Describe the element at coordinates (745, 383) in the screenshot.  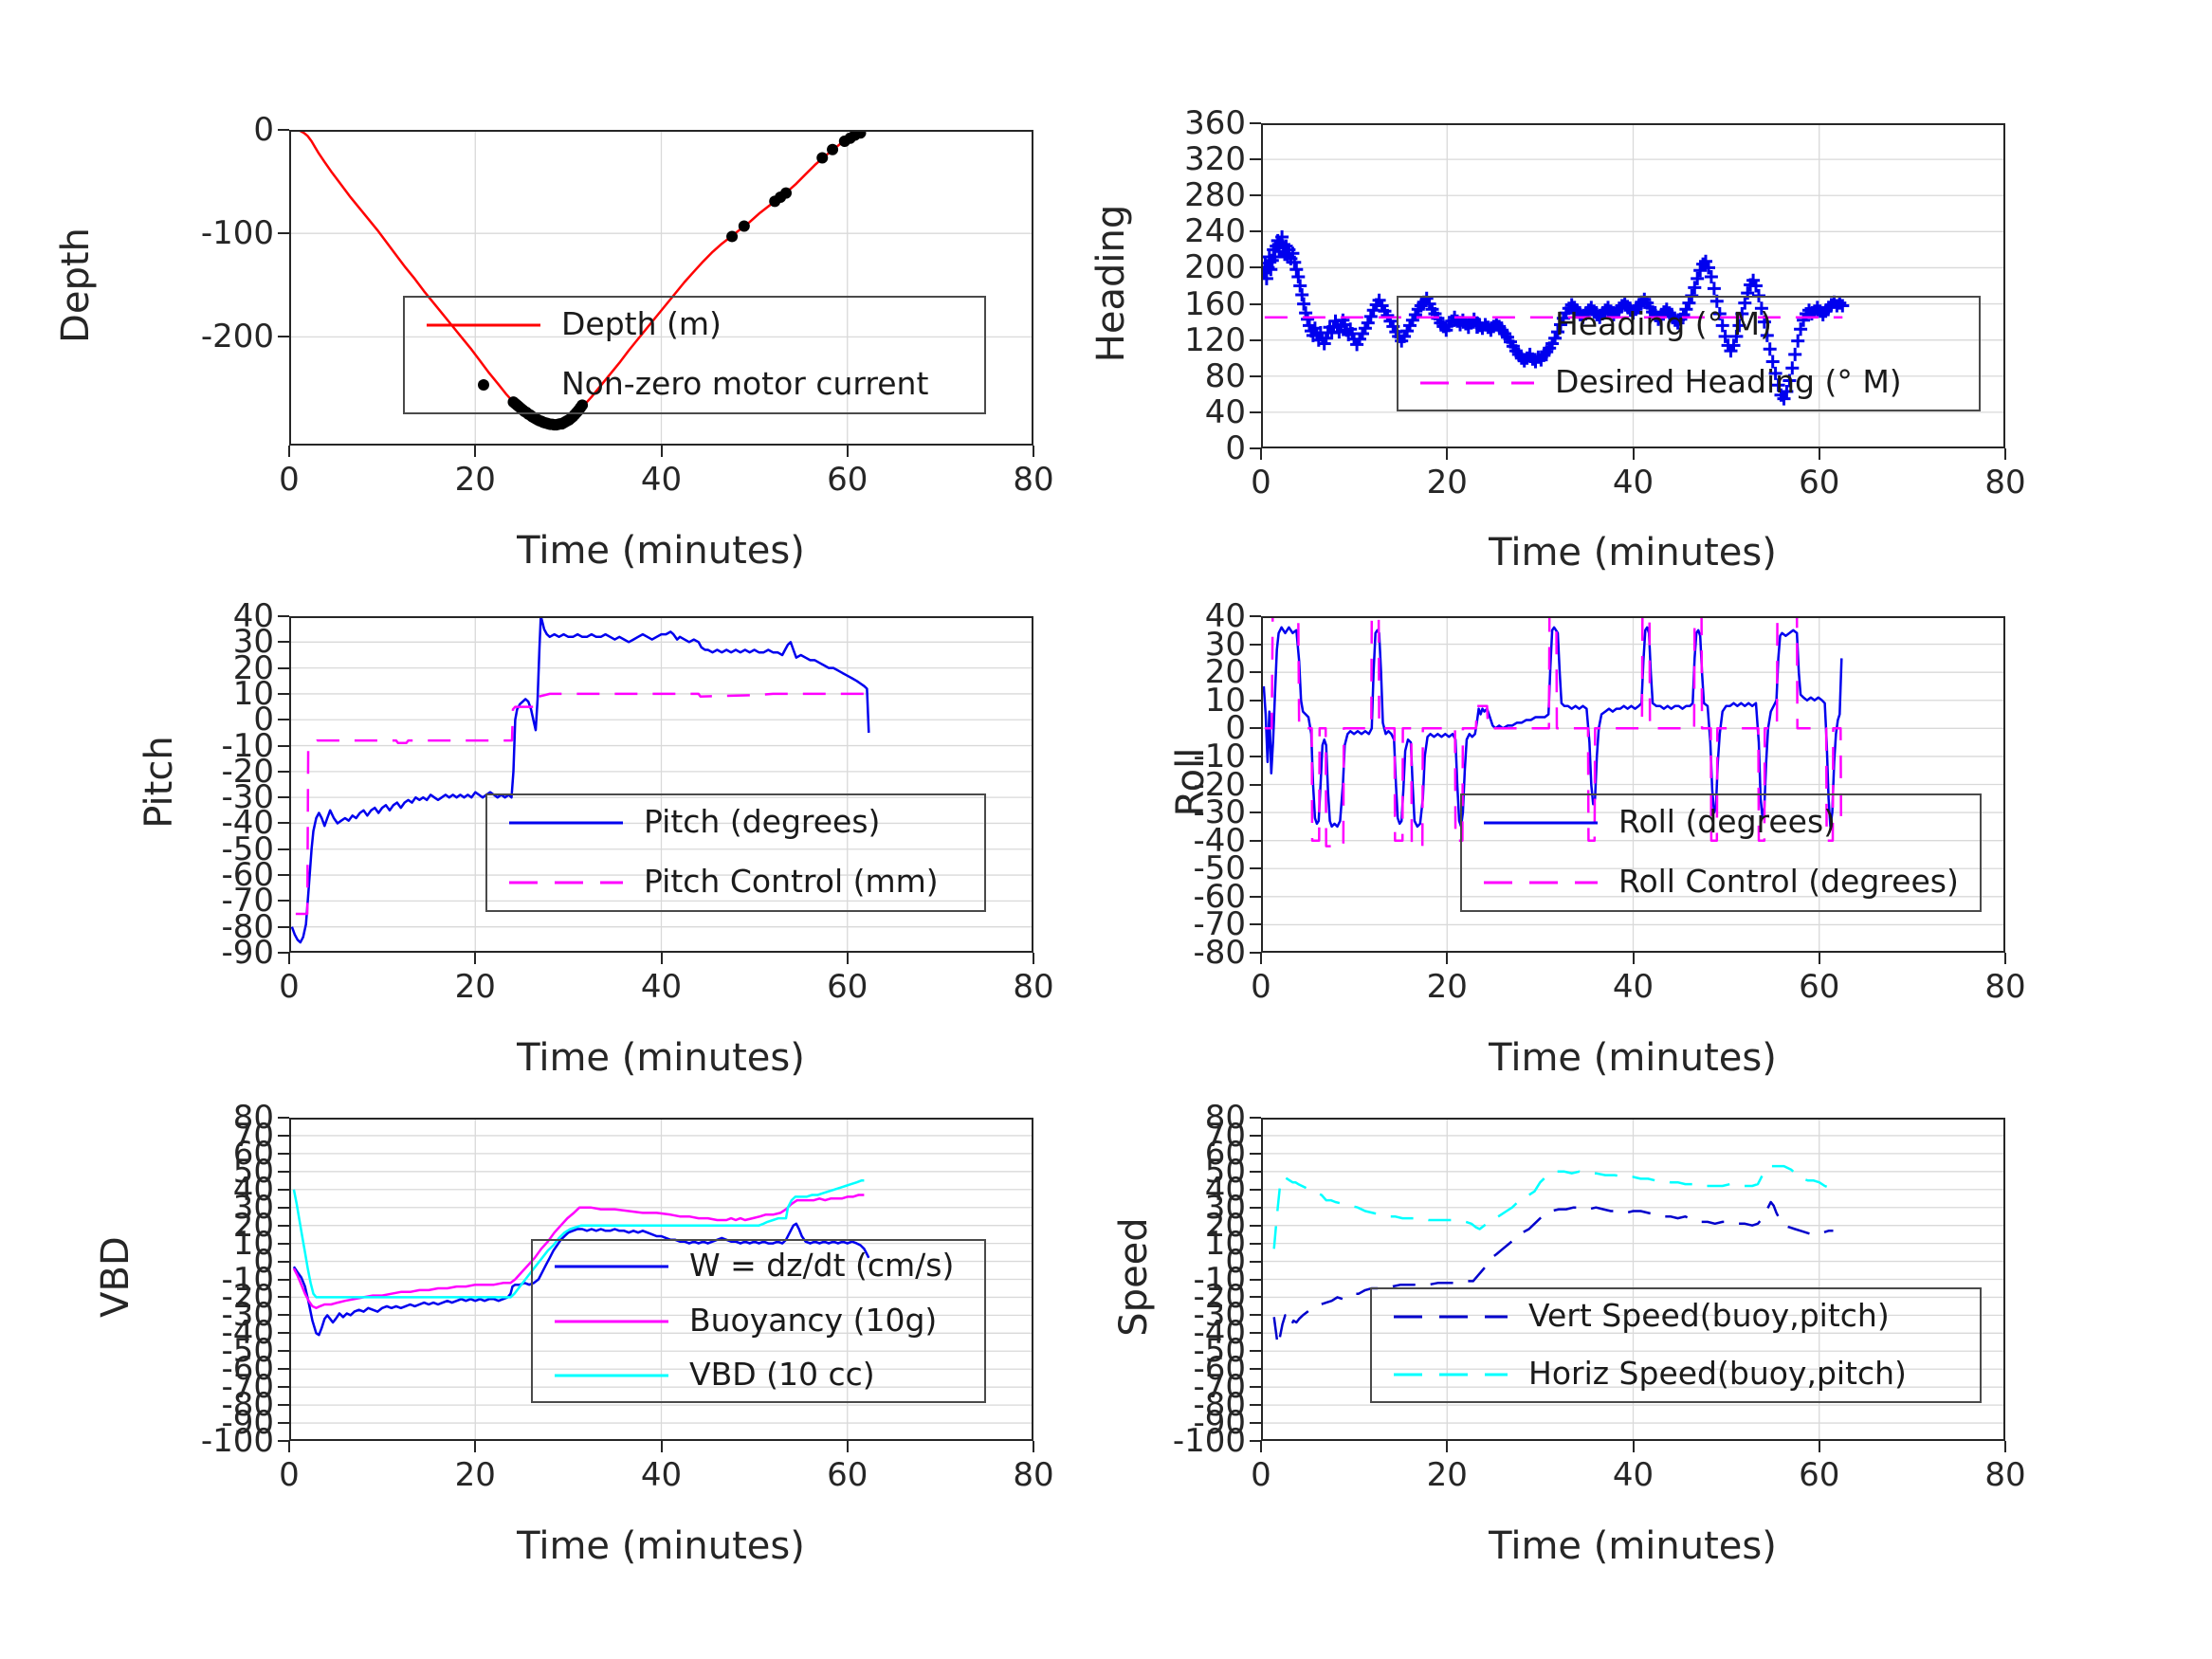
I see `legend-label: Non-zero motor current` at that location.